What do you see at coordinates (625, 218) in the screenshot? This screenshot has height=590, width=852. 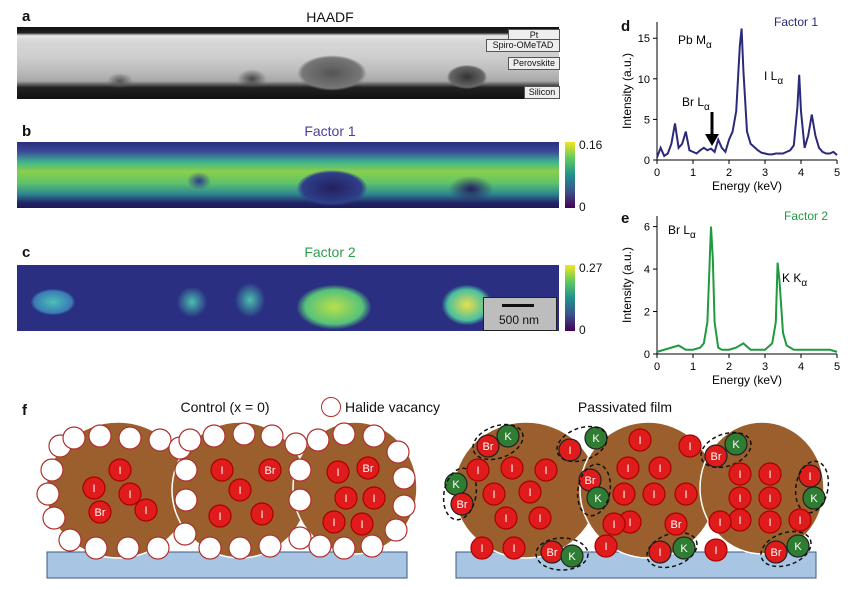 I see `panel-e-label: e` at bounding box center [625, 218].